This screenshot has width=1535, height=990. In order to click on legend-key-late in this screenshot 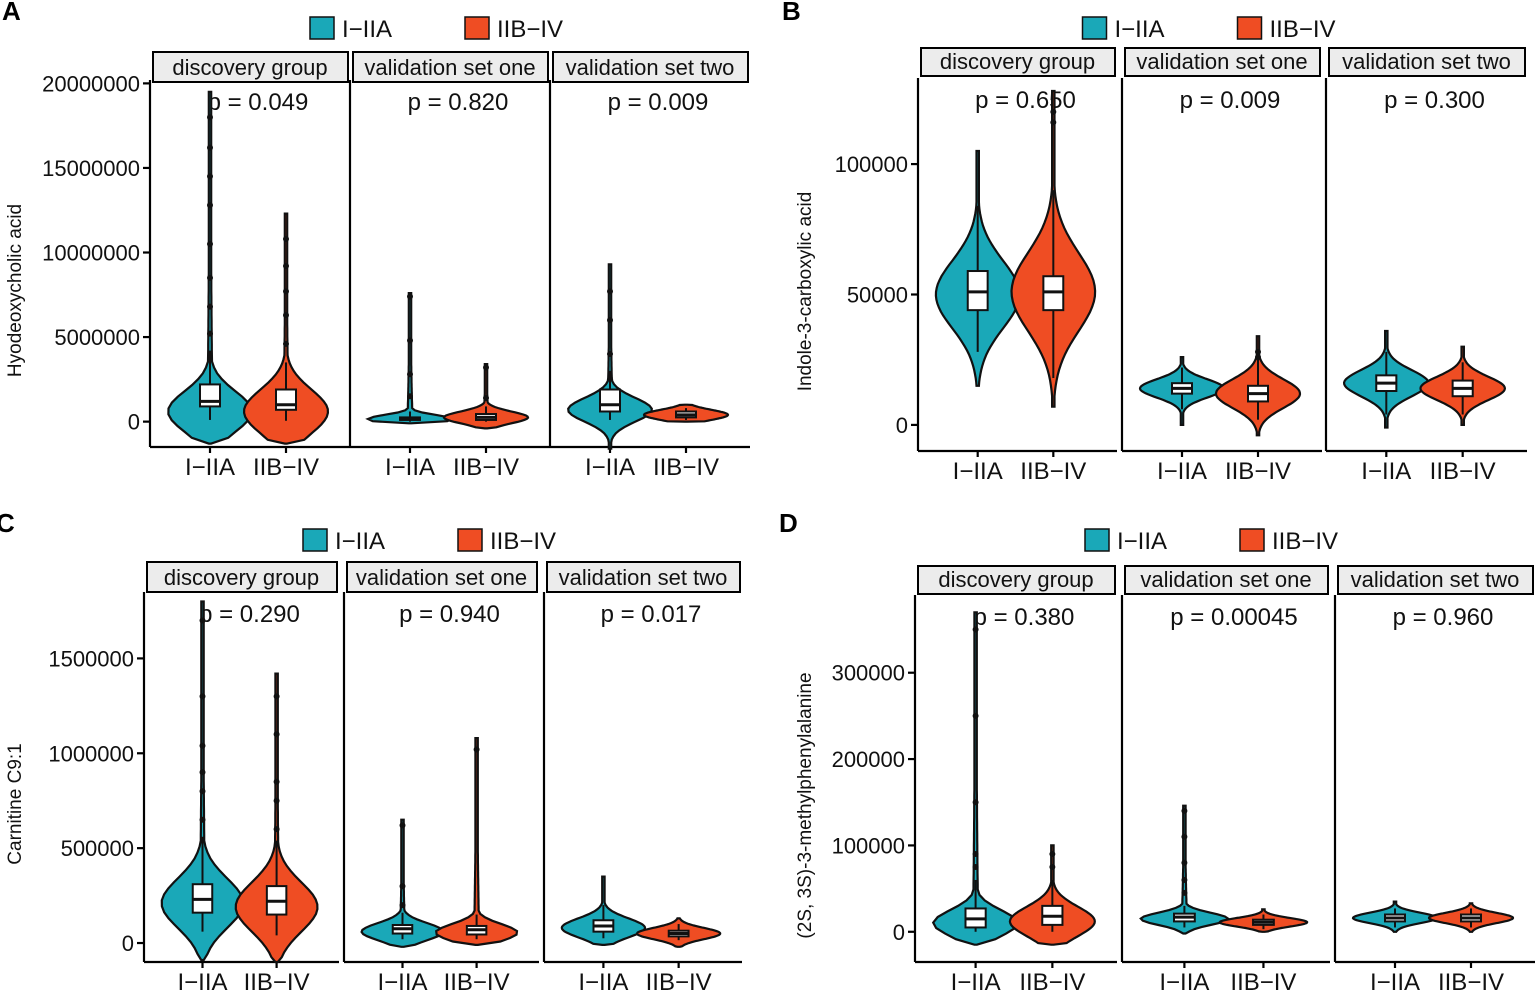, I will do `click(470, 540)`.